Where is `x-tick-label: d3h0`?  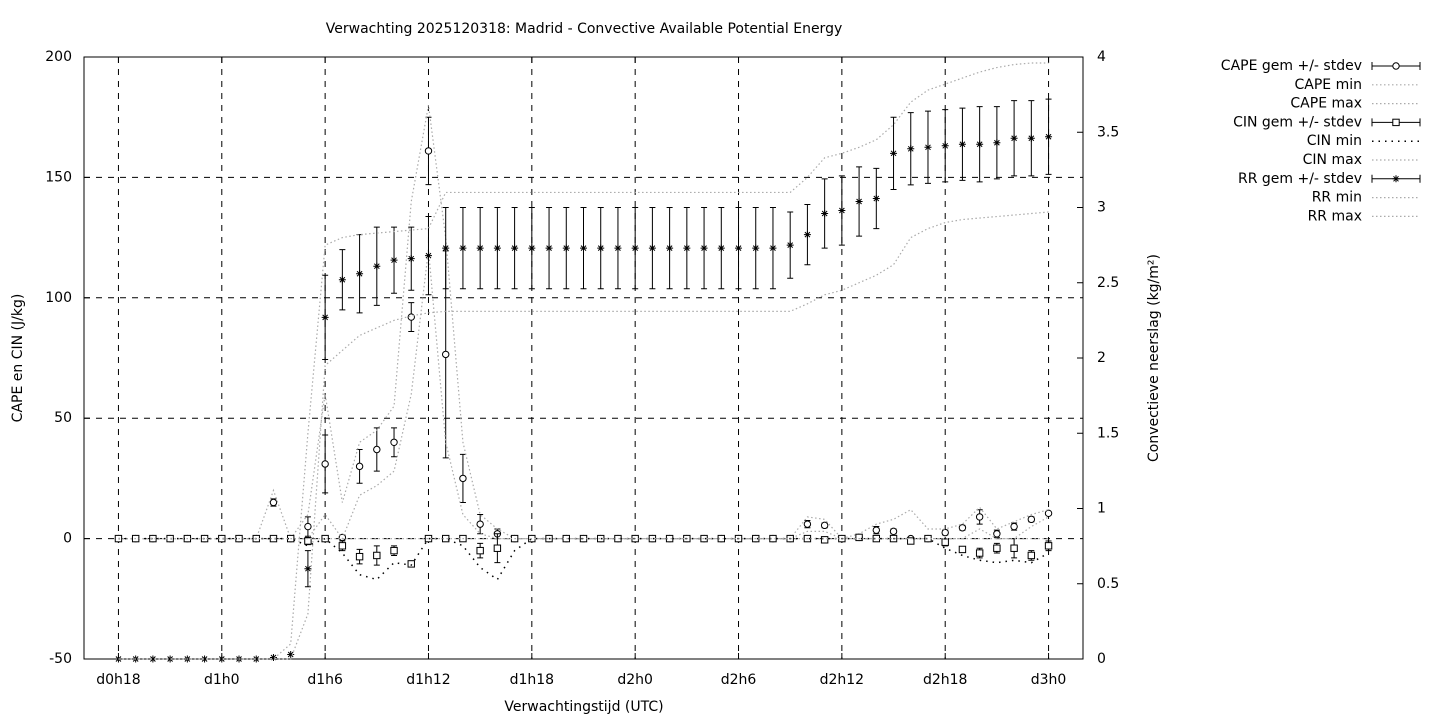 x-tick-label: d3h0 is located at coordinates (1049, 680).